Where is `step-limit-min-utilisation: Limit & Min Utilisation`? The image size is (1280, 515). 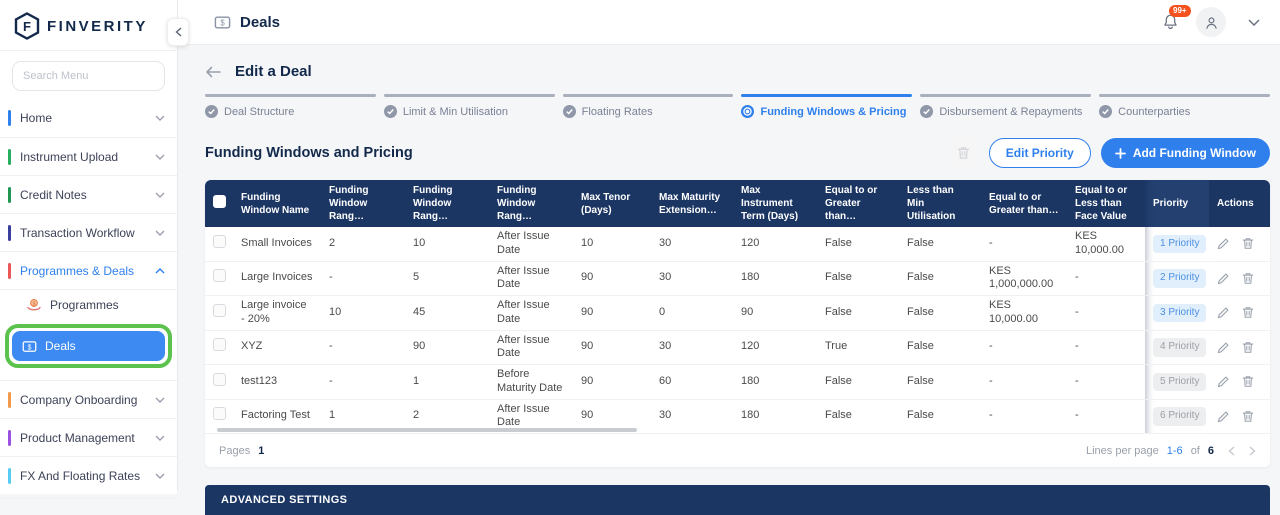 step-limit-min-utilisation: Limit & Min Utilisation is located at coordinates (469, 106).